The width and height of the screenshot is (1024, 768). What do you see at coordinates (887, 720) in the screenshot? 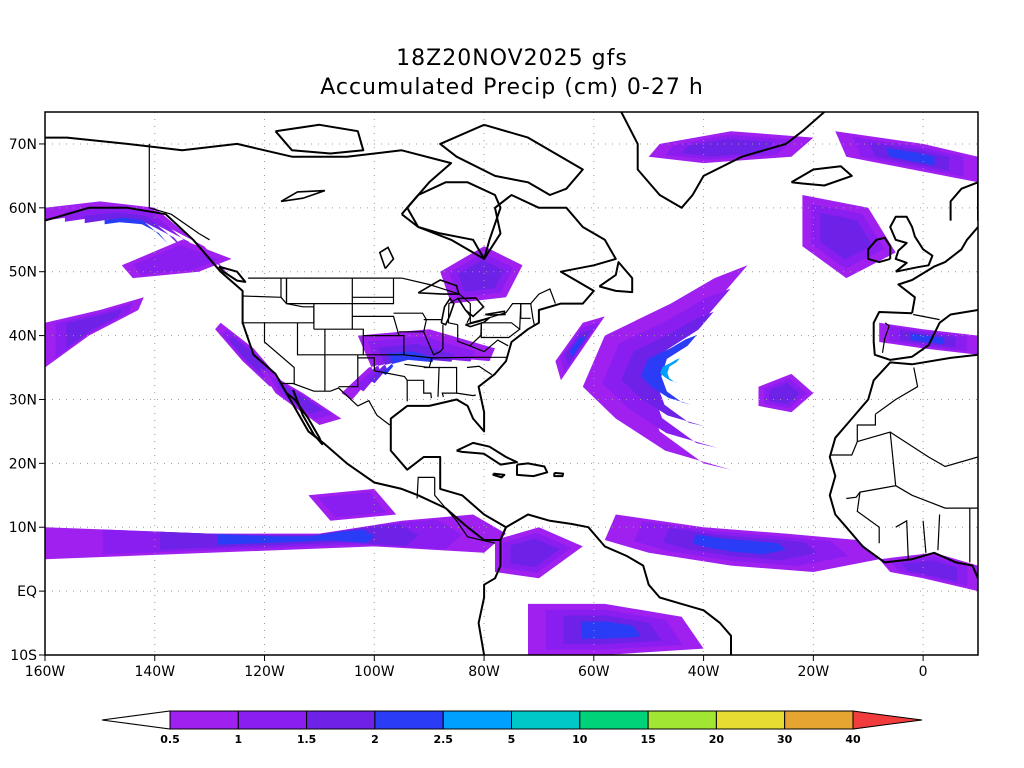
I see `colorbar-arrow-high` at bounding box center [887, 720].